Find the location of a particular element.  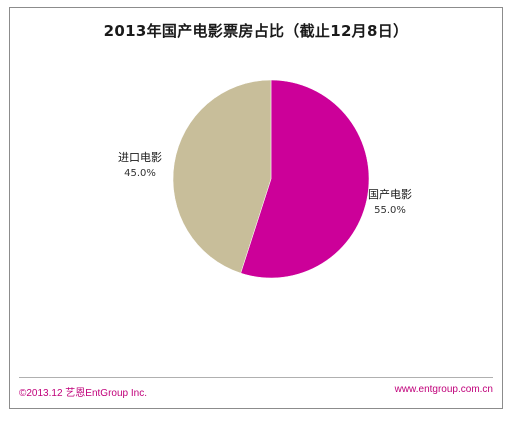

chart-title: 2013年国产电影票房占比（截止12月8日） is located at coordinates (256, 31).